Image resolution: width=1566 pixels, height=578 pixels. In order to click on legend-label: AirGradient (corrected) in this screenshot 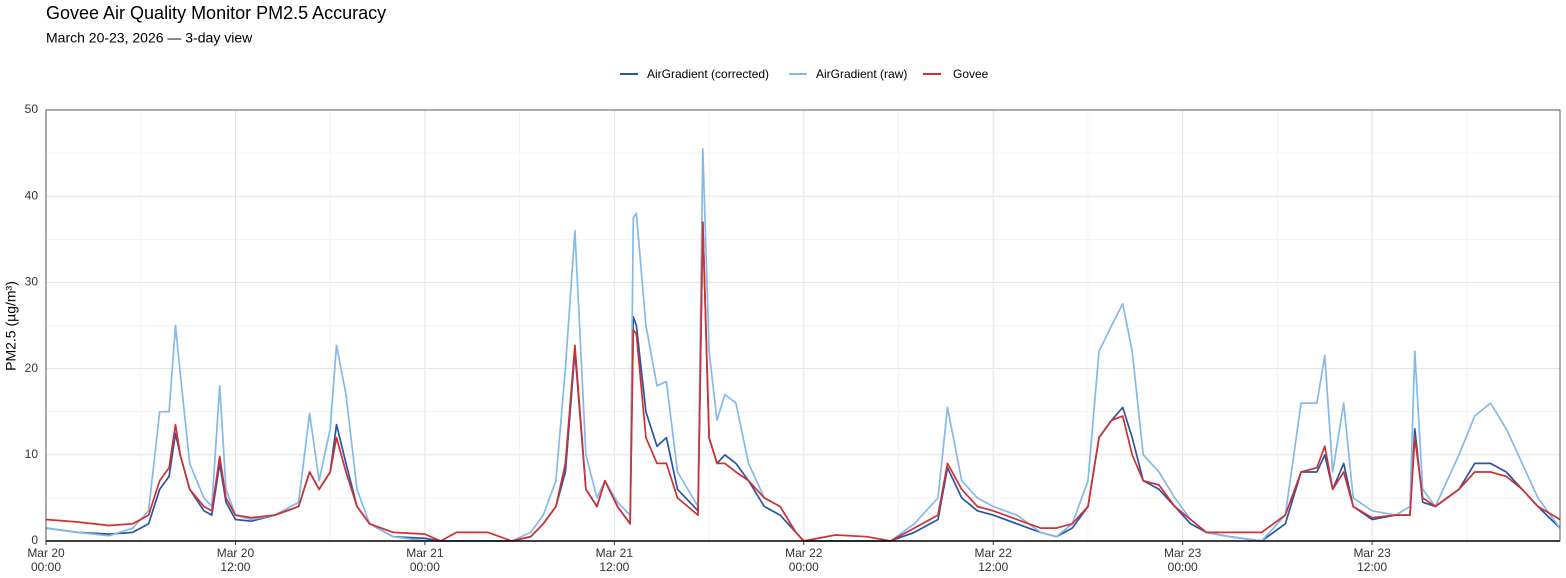, I will do `click(708, 74)`.